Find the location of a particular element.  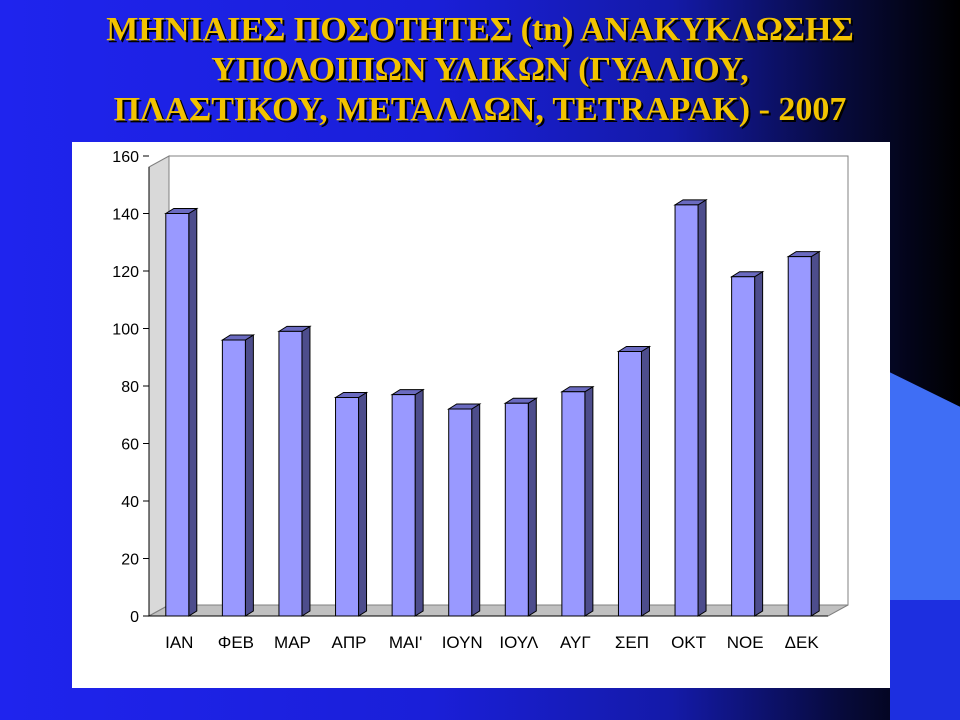

chart-title-line-2: ΥΠΟΛΟΙΠΩΝ ΥΛΙΚΩΝ (ΓΥΑΛΙΟΥ, is located at coordinates (480, 69).